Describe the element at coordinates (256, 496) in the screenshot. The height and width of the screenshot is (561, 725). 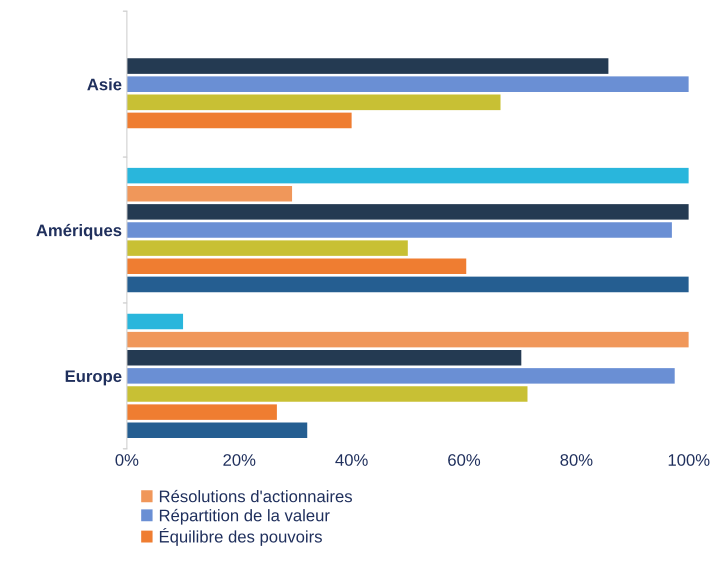
I see `legend-label: Résolutions d'actionnaires` at that location.